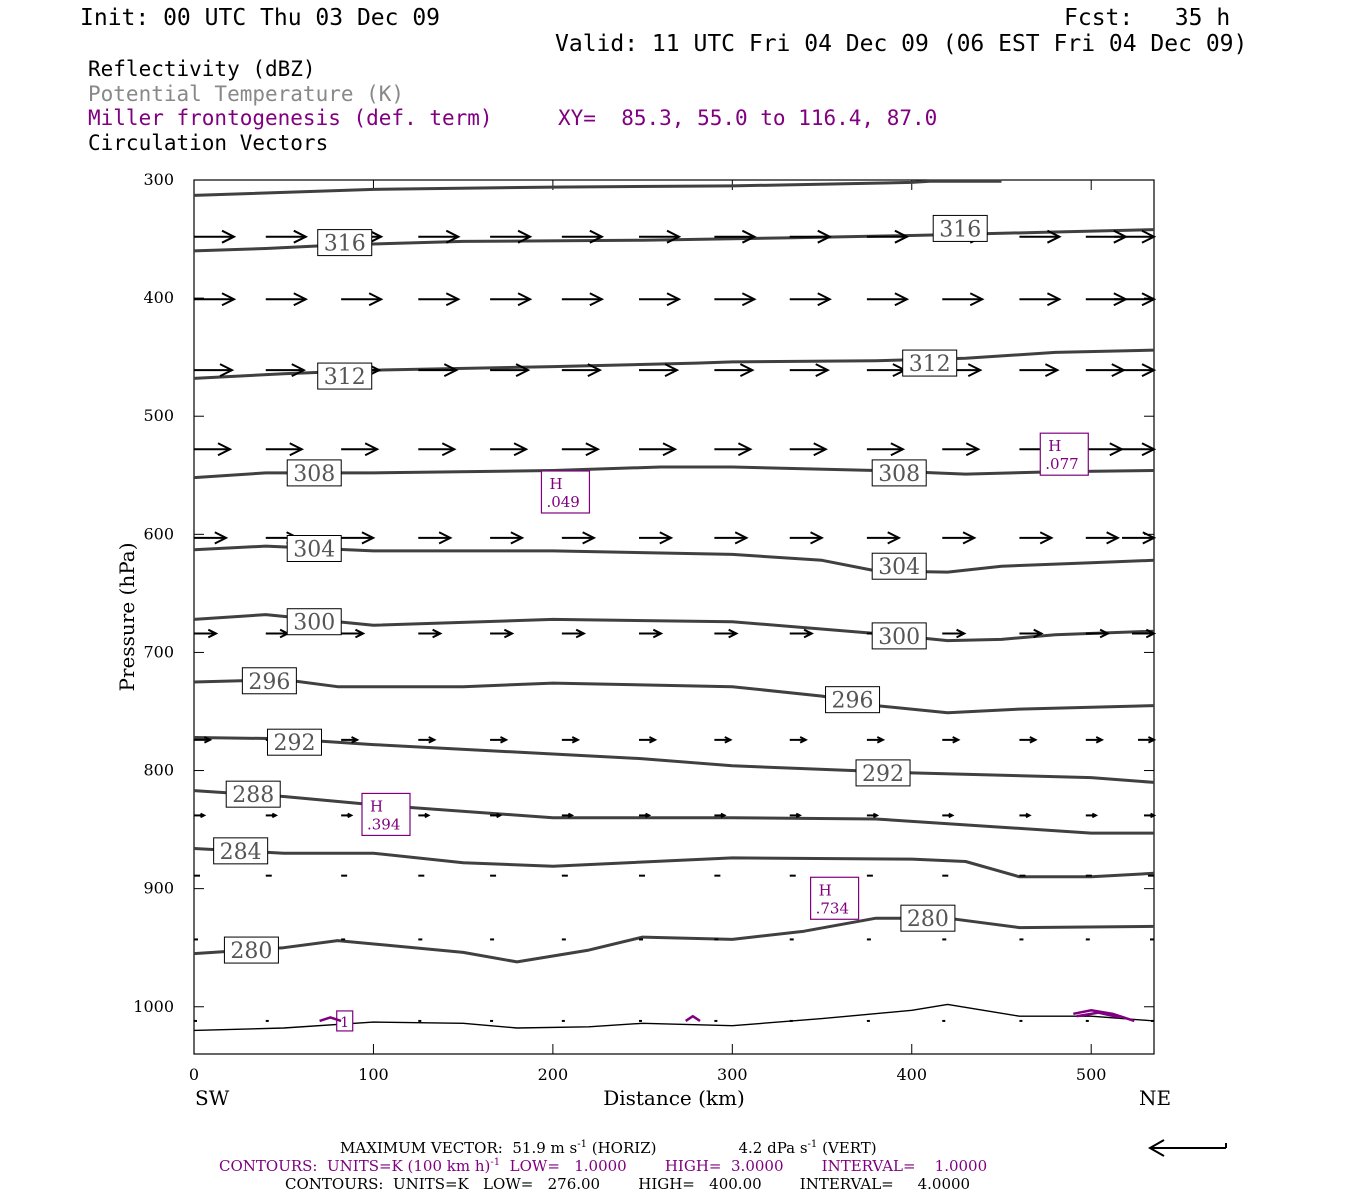 The width and height of the screenshot is (1350, 1200). I want to click on theta-label: 312, so click(930, 363).